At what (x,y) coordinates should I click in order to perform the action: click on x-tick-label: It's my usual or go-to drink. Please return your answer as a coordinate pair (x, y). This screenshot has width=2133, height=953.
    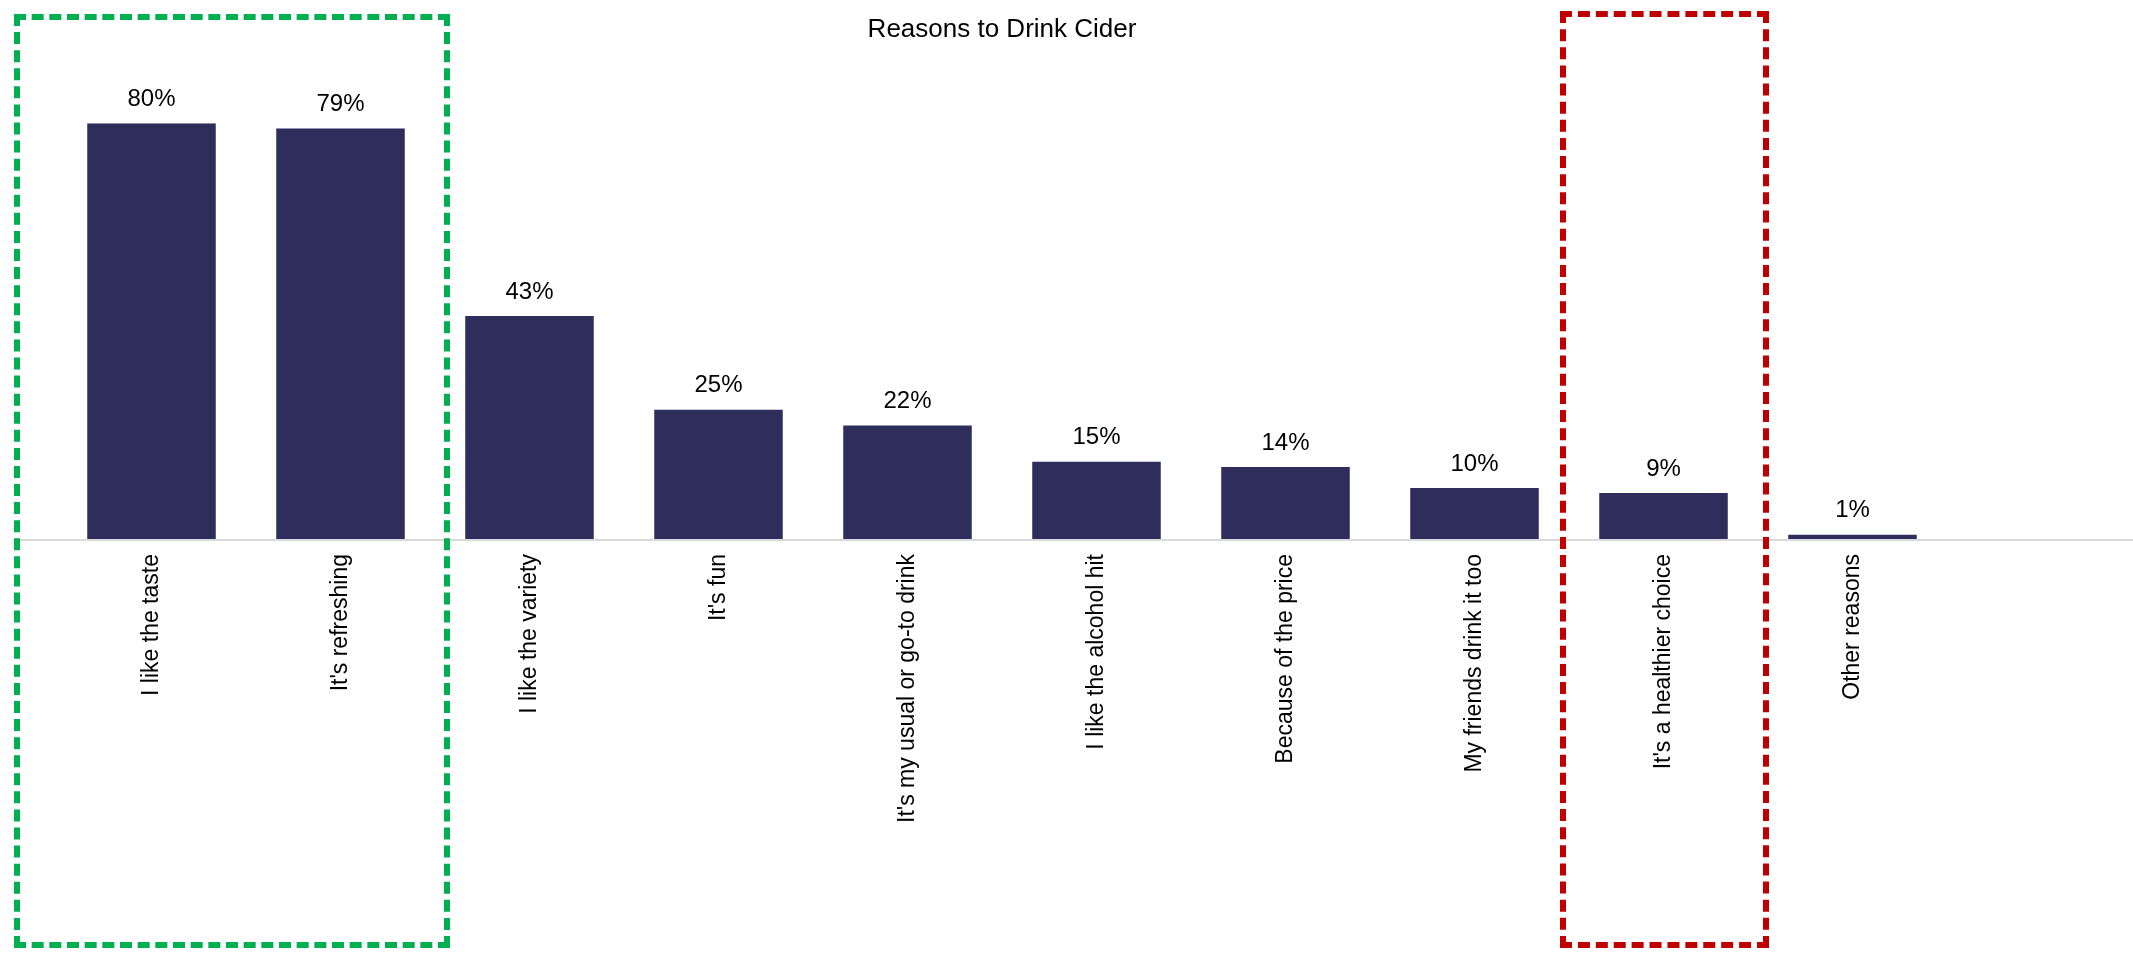
    Looking at the image, I should click on (905, 688).